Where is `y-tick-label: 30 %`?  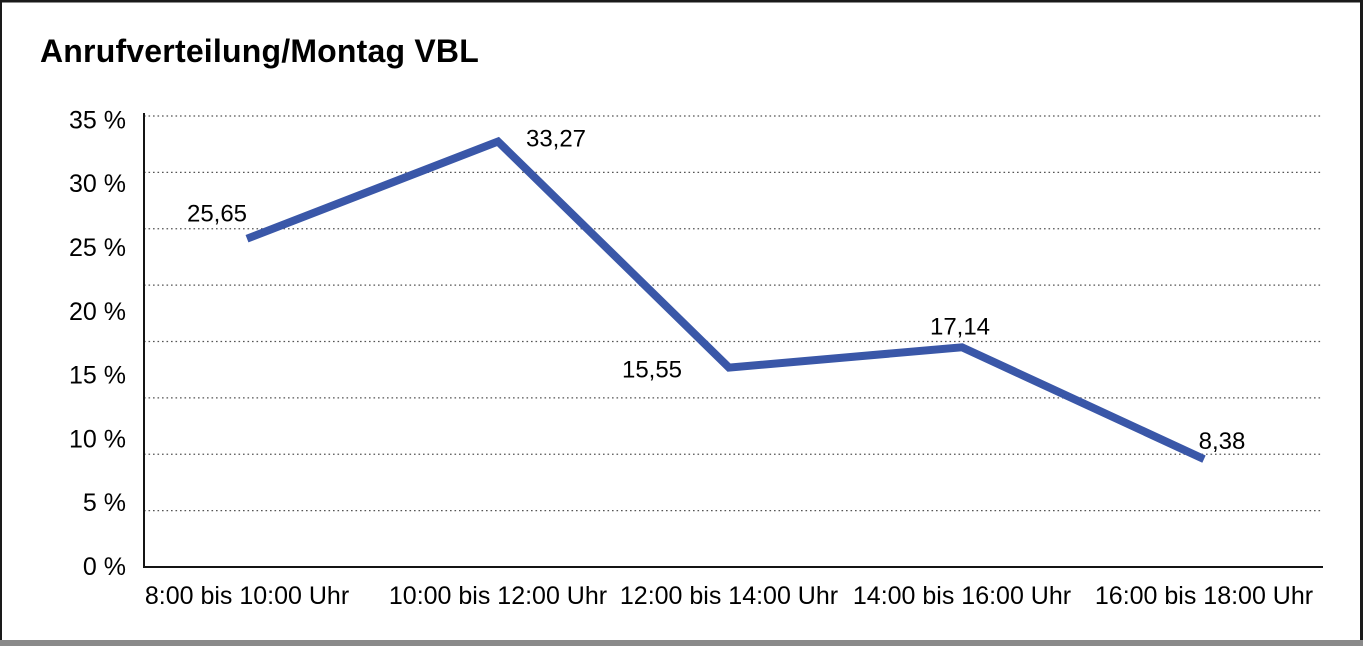 y-tick-label: 30 % is located at coordinates (97, 184).